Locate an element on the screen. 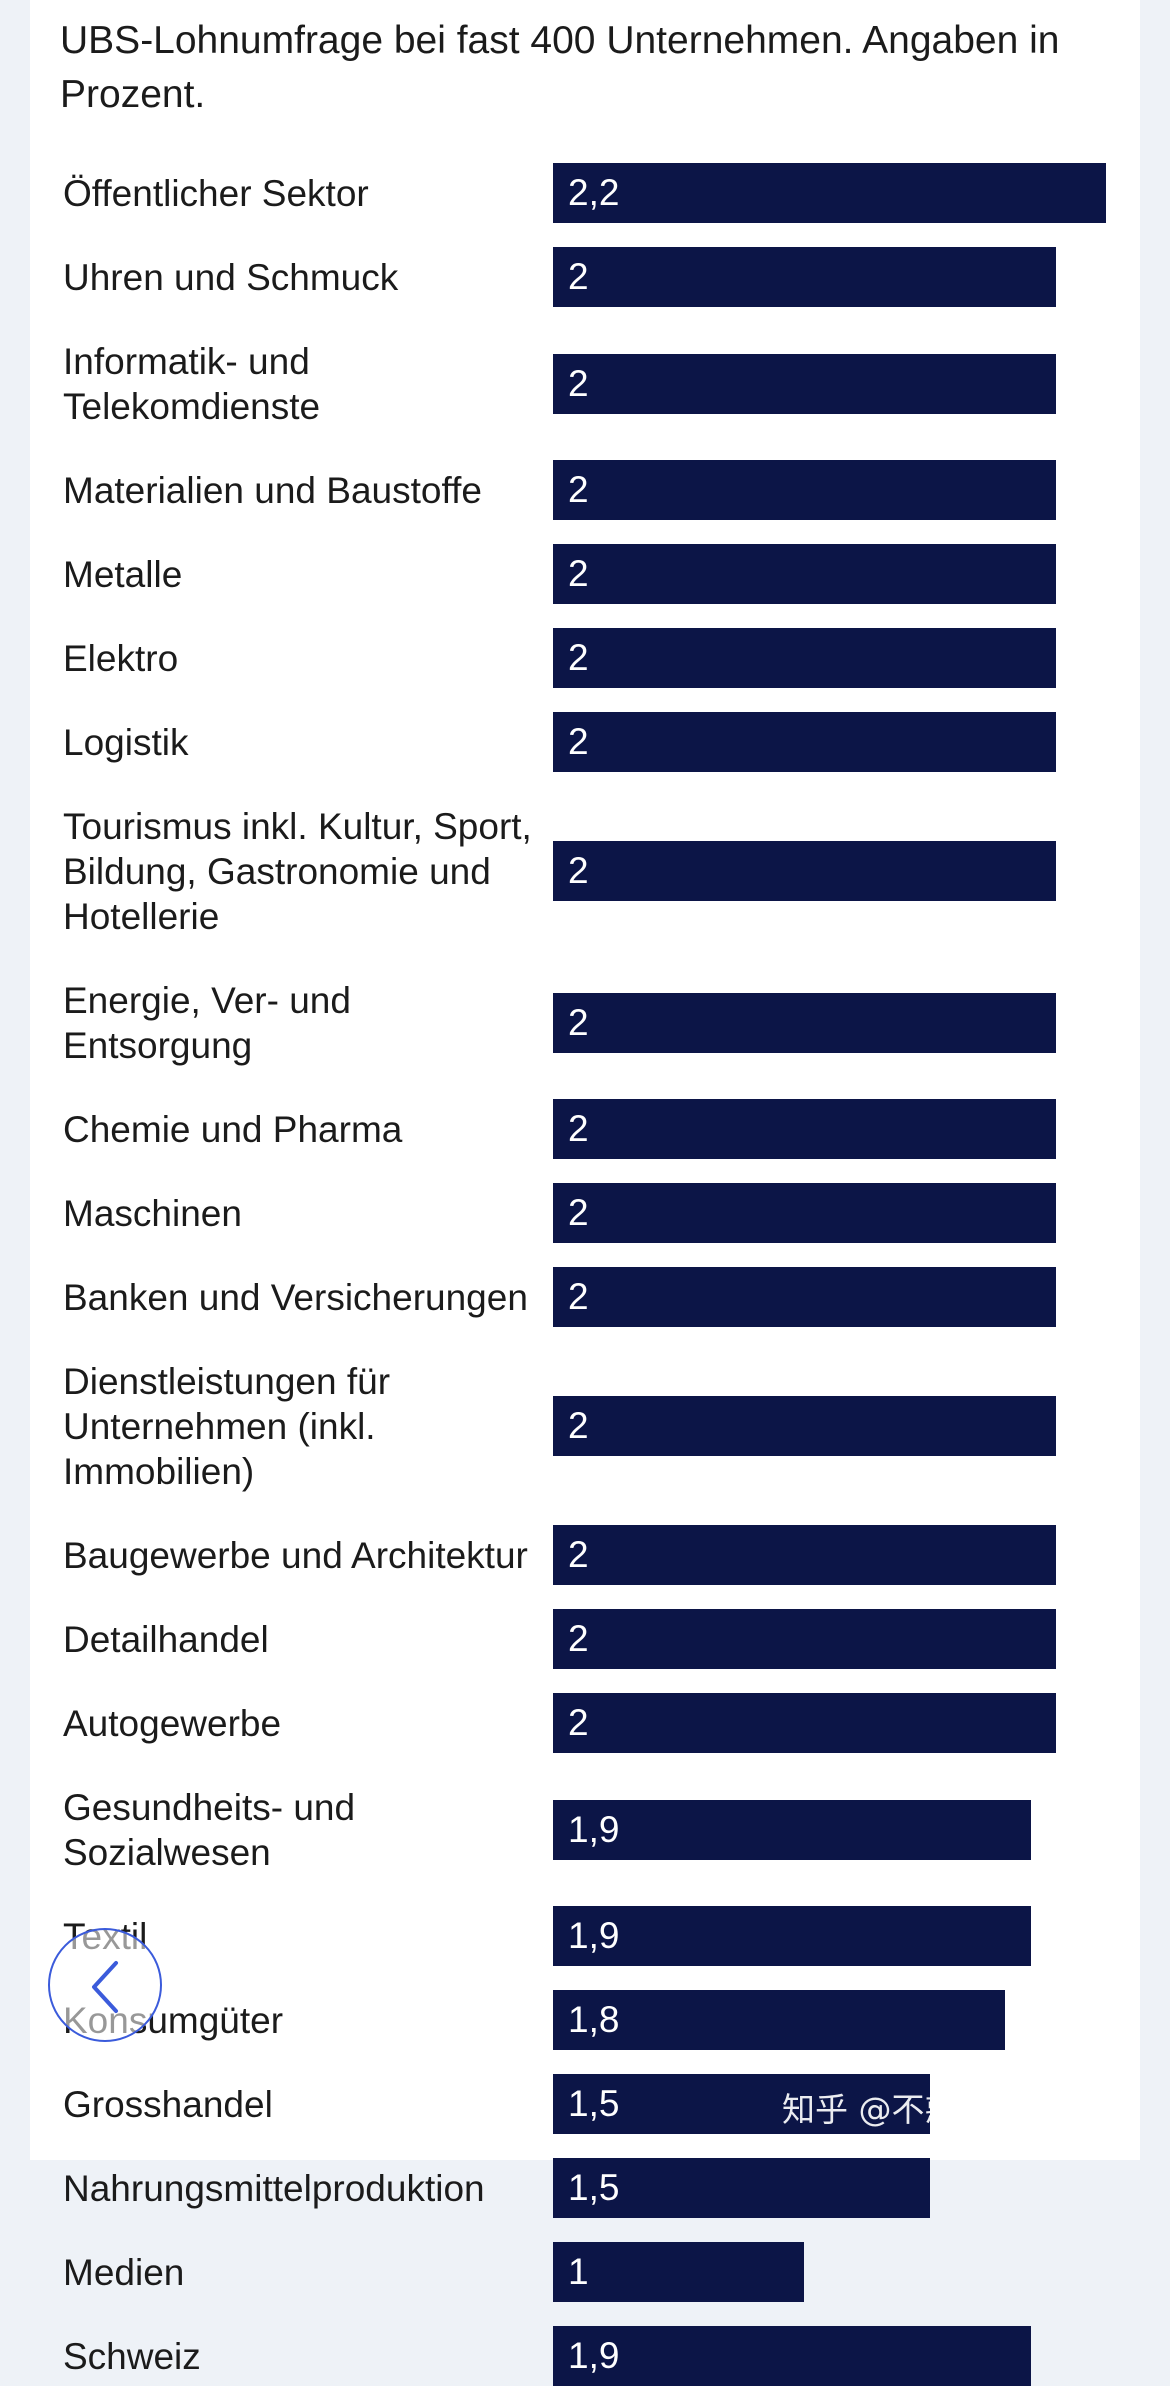  category-label: Logistik is located at coordinates (126, 742).